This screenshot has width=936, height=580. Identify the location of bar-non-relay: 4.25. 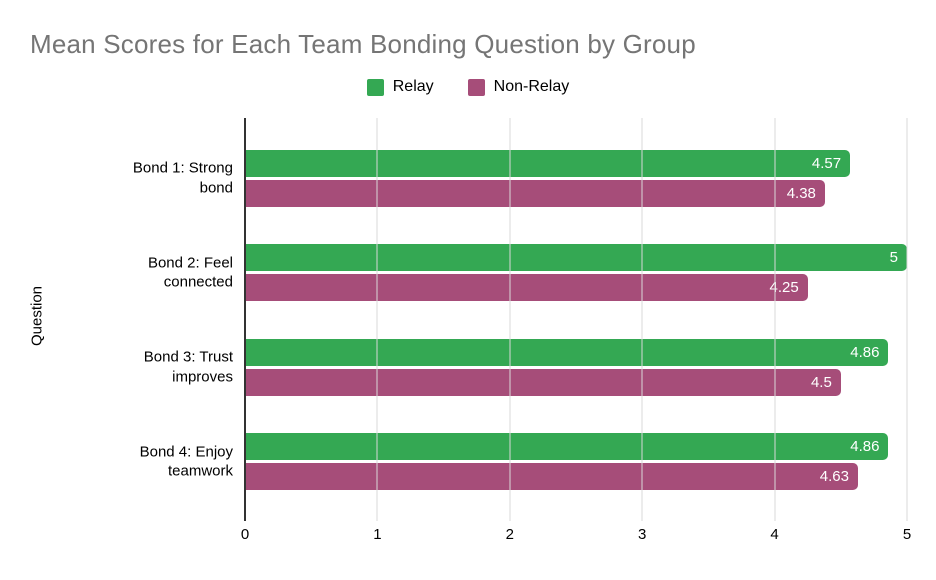
(526, 288).